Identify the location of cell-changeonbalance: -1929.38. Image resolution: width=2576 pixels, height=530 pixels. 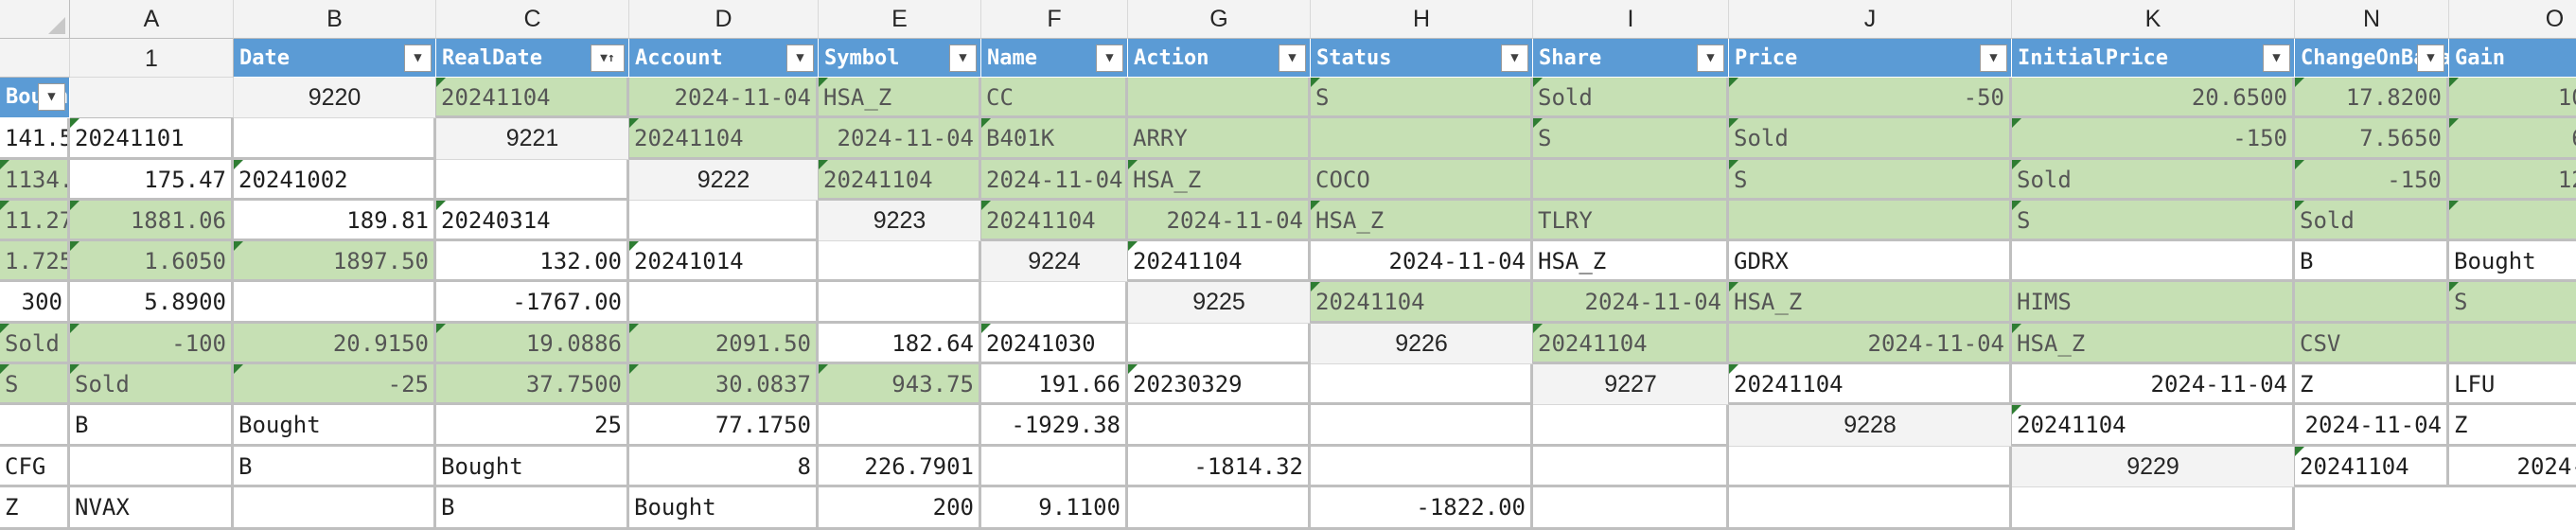
(1054, 426).